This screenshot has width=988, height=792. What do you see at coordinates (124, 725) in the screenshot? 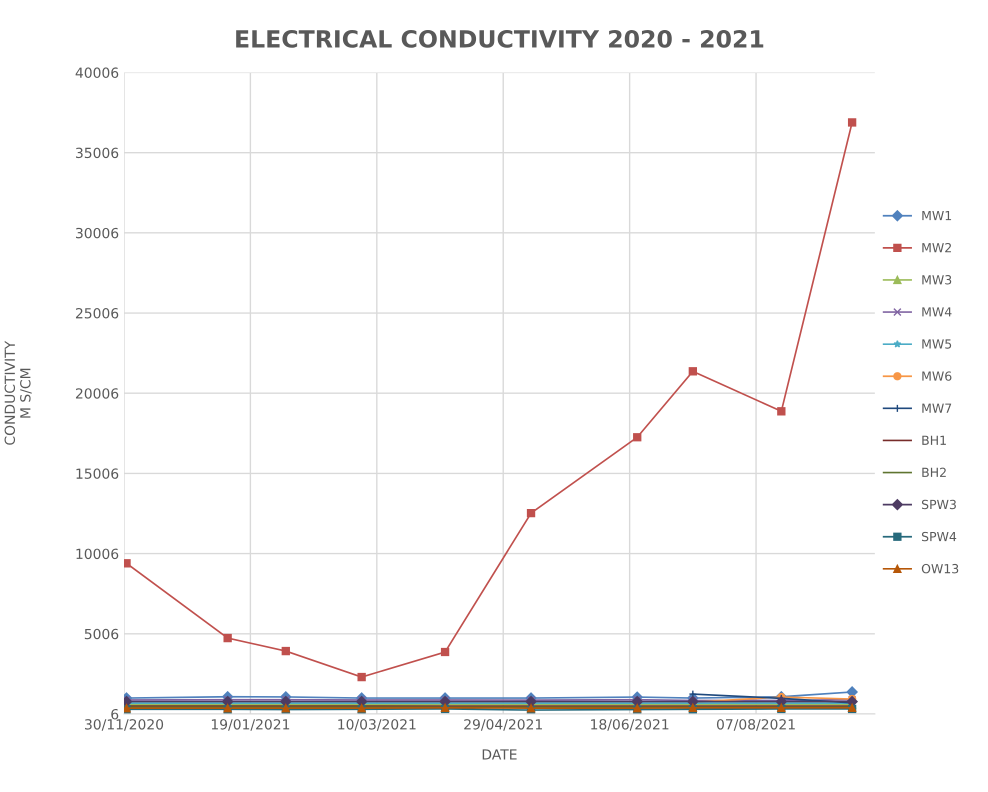
I see `x-tick-label: 30/11/2020` at bounding box center [124, 725].